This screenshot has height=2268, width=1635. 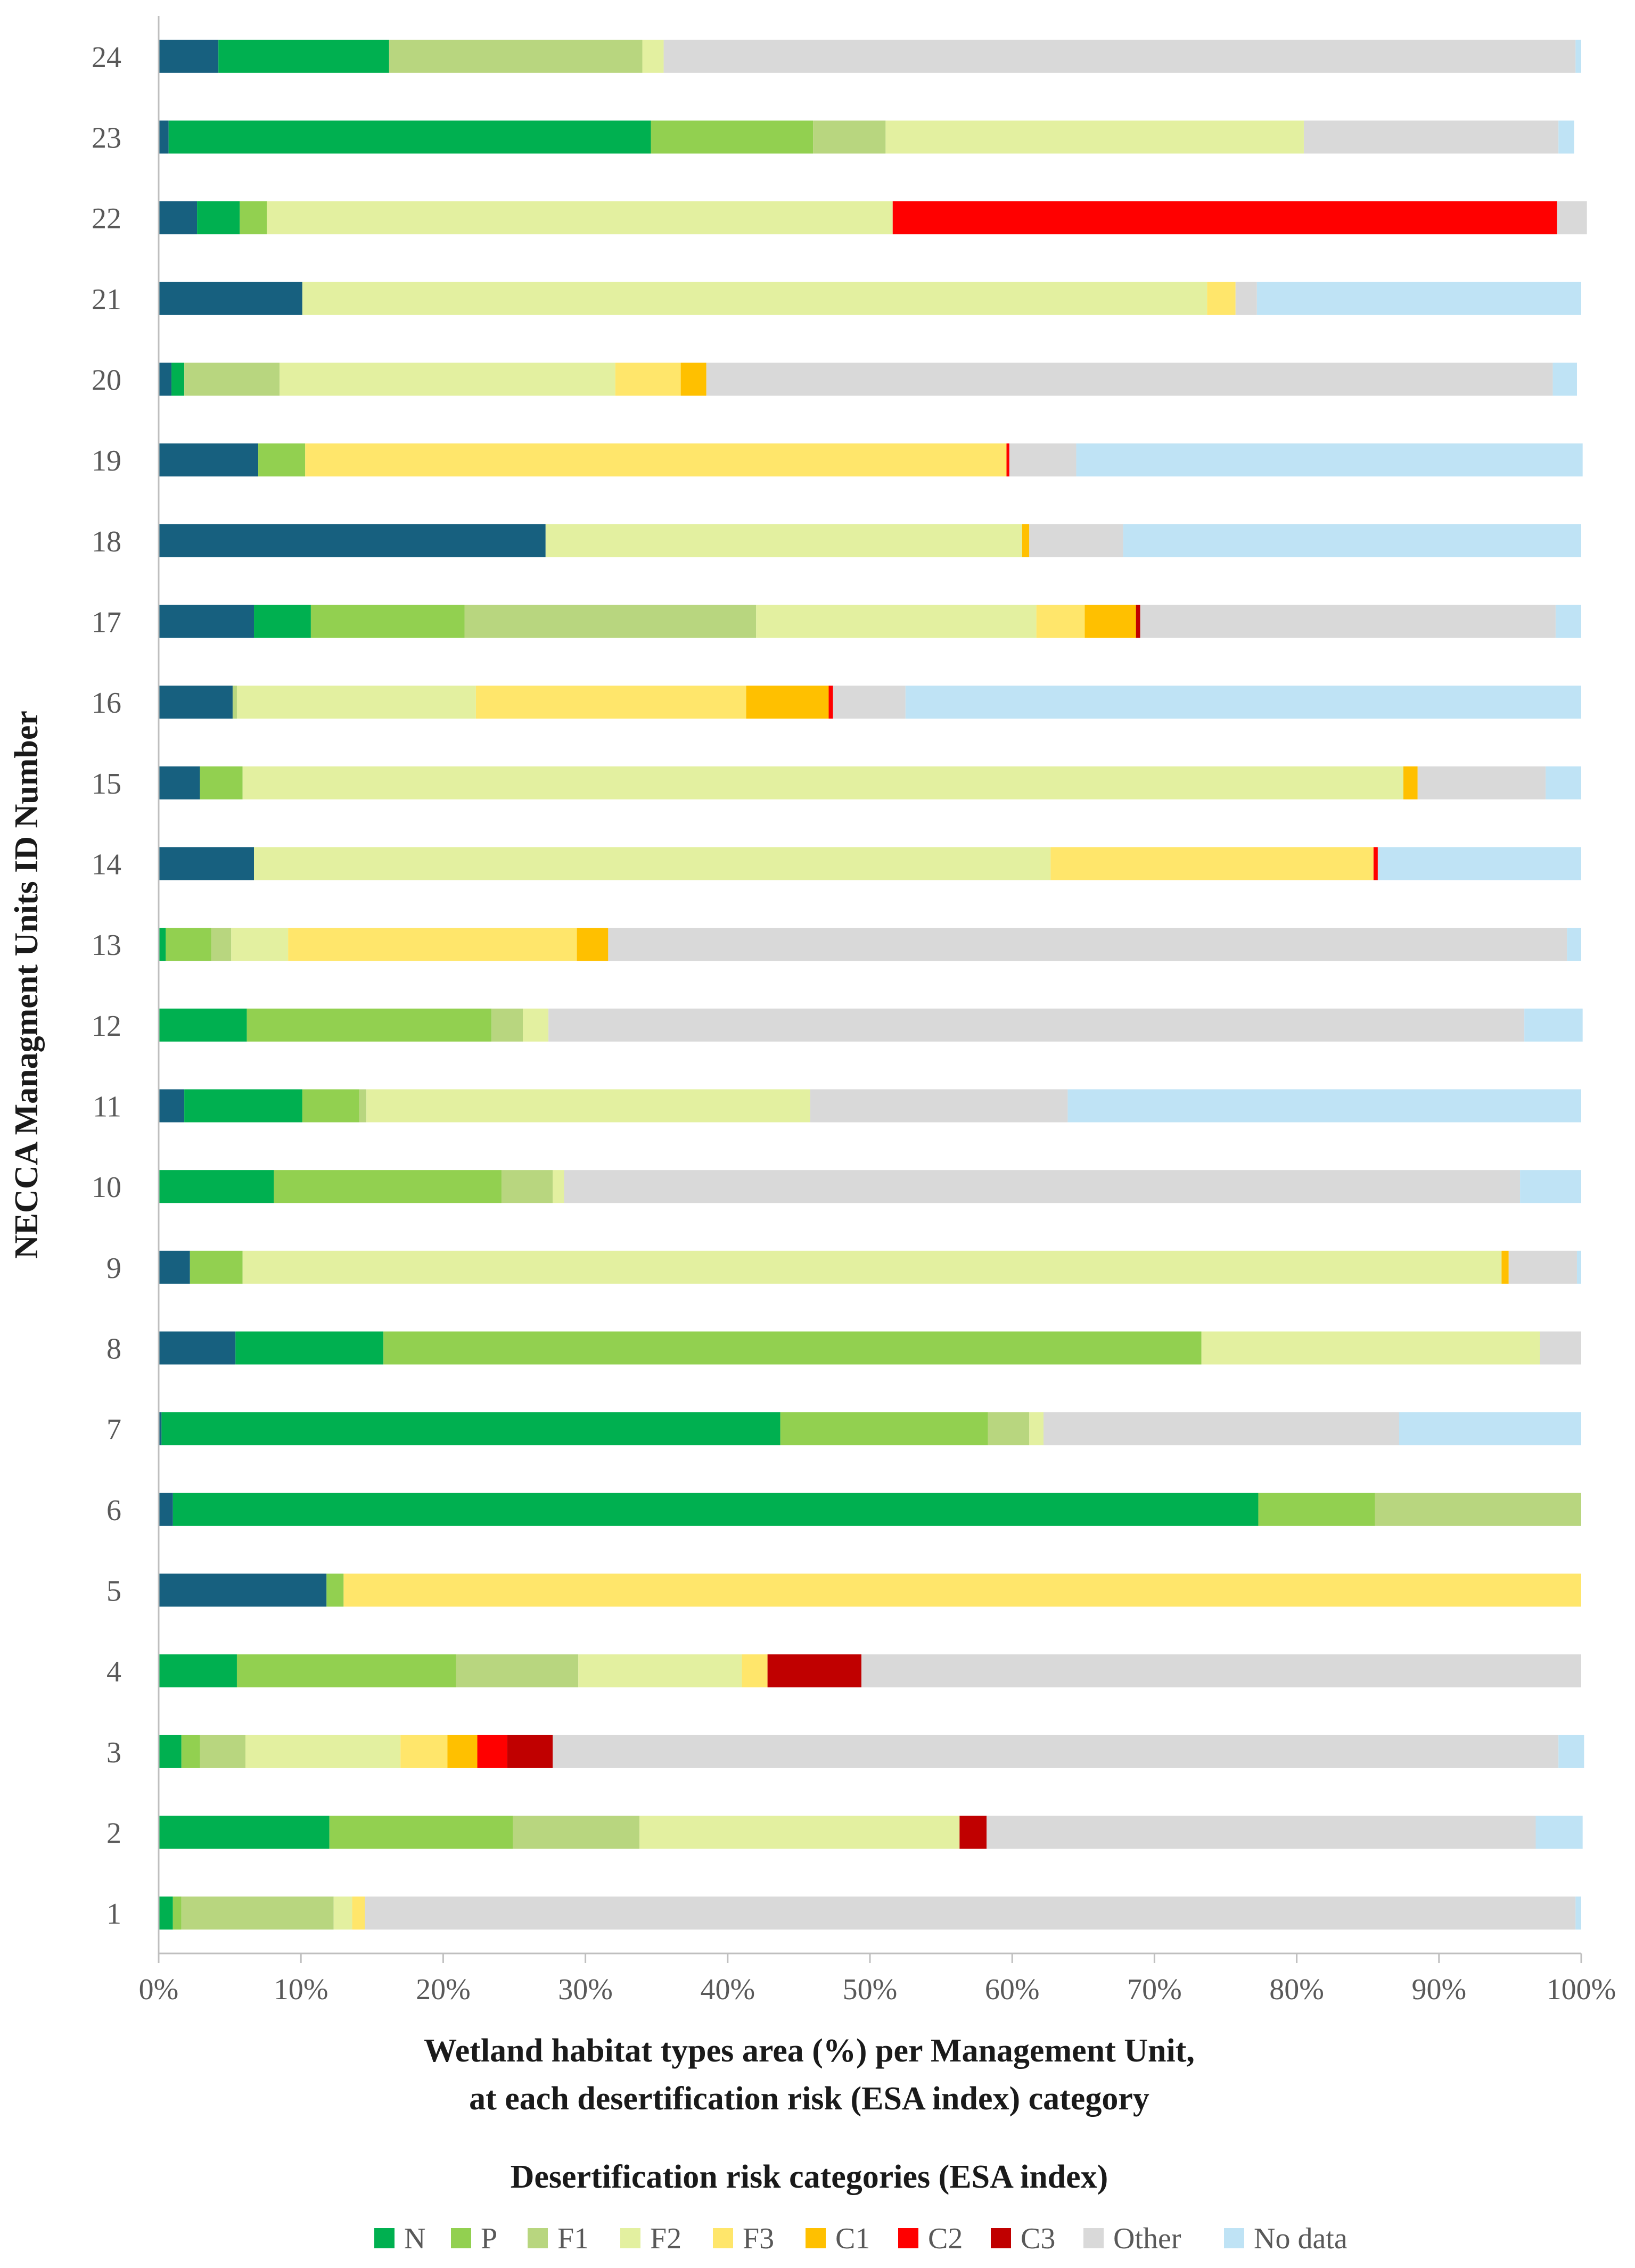 What do you see at coordinates (507, 1025) in the screenshot?
I see `bar-segment-unit-12-f1` at bounding box center [507, 1025].